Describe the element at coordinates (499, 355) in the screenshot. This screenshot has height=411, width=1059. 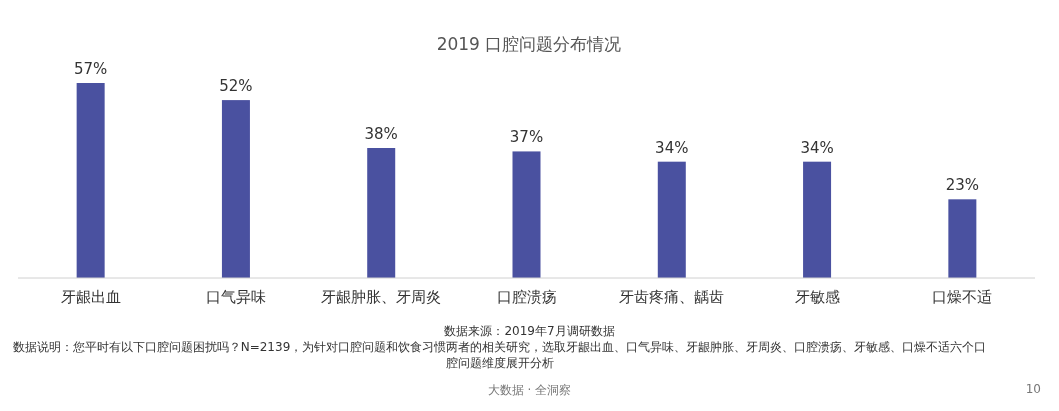
I see `text: 数据说明：您平时有以下口腔问题困扰吗？N=2139，为针对口腔问题和饮食习惯两者的相关研究，选取牙龈出血、口气异味、牙龈肿胀、牙周炎、口腔溃疡、牙敏感、口燥不适六个口腔问题维度展开分析` at that location.